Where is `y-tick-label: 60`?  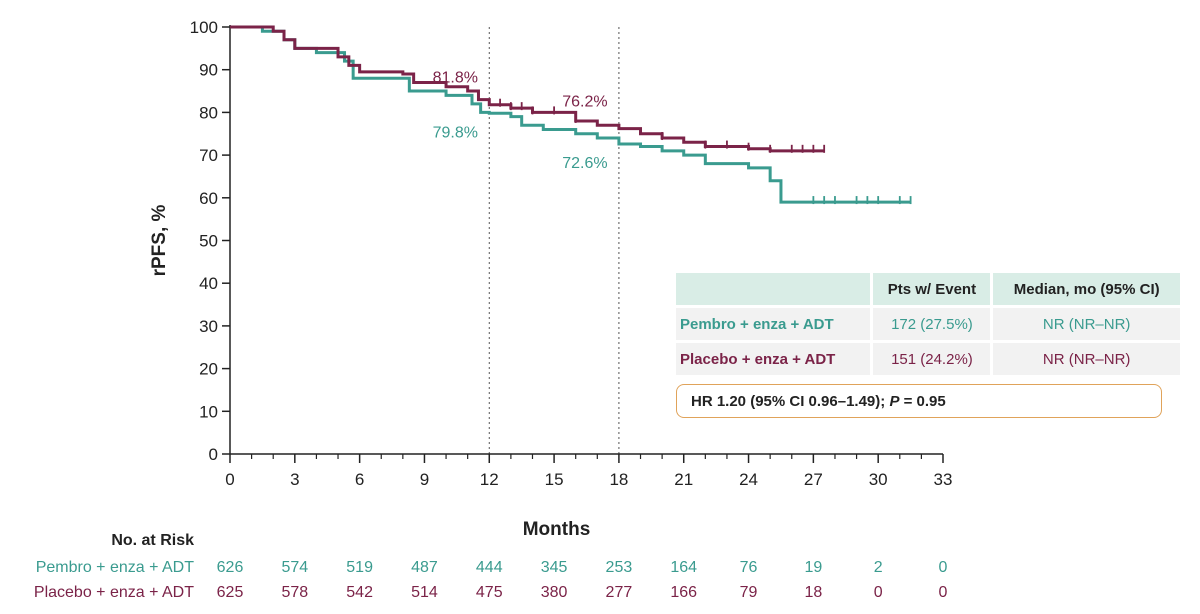
y-tick-label: 60 is located at coordinates (208, 198).